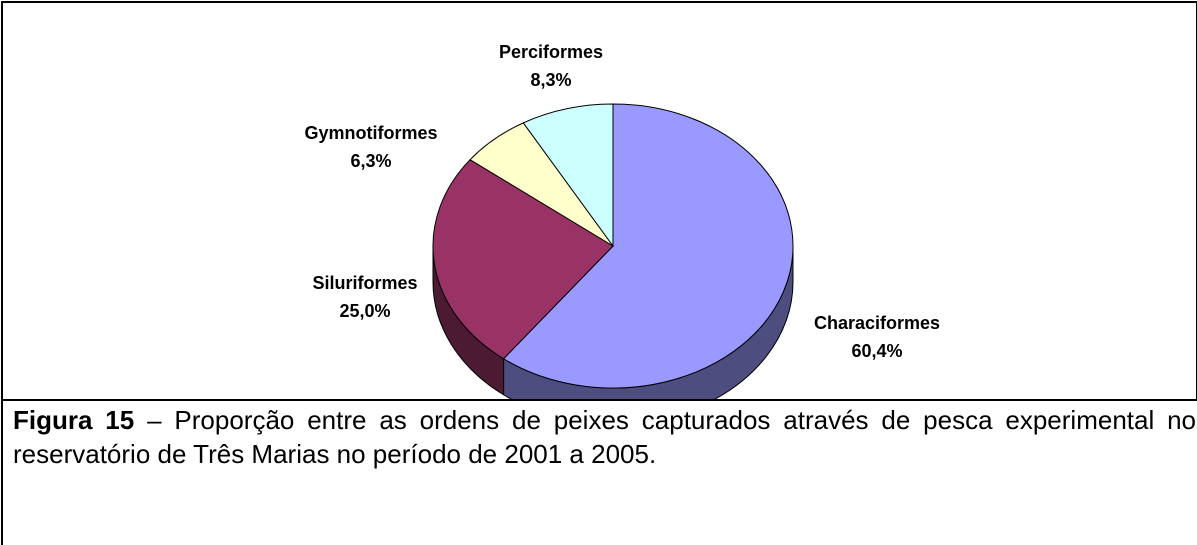 This screenshot has height=545, width=1197. I want to click on slice-value-label: 8,3%, so click(550, 80).